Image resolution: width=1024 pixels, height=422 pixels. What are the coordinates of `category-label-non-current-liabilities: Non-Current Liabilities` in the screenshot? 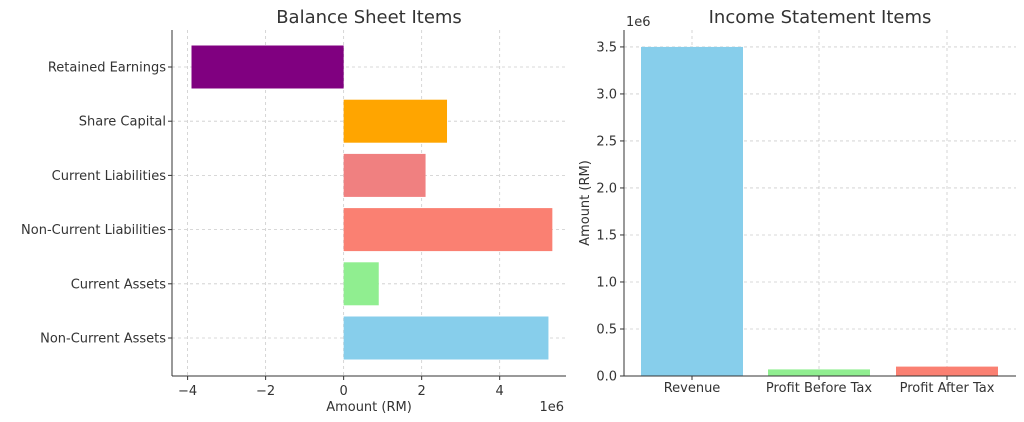 It's located at (93, 230).